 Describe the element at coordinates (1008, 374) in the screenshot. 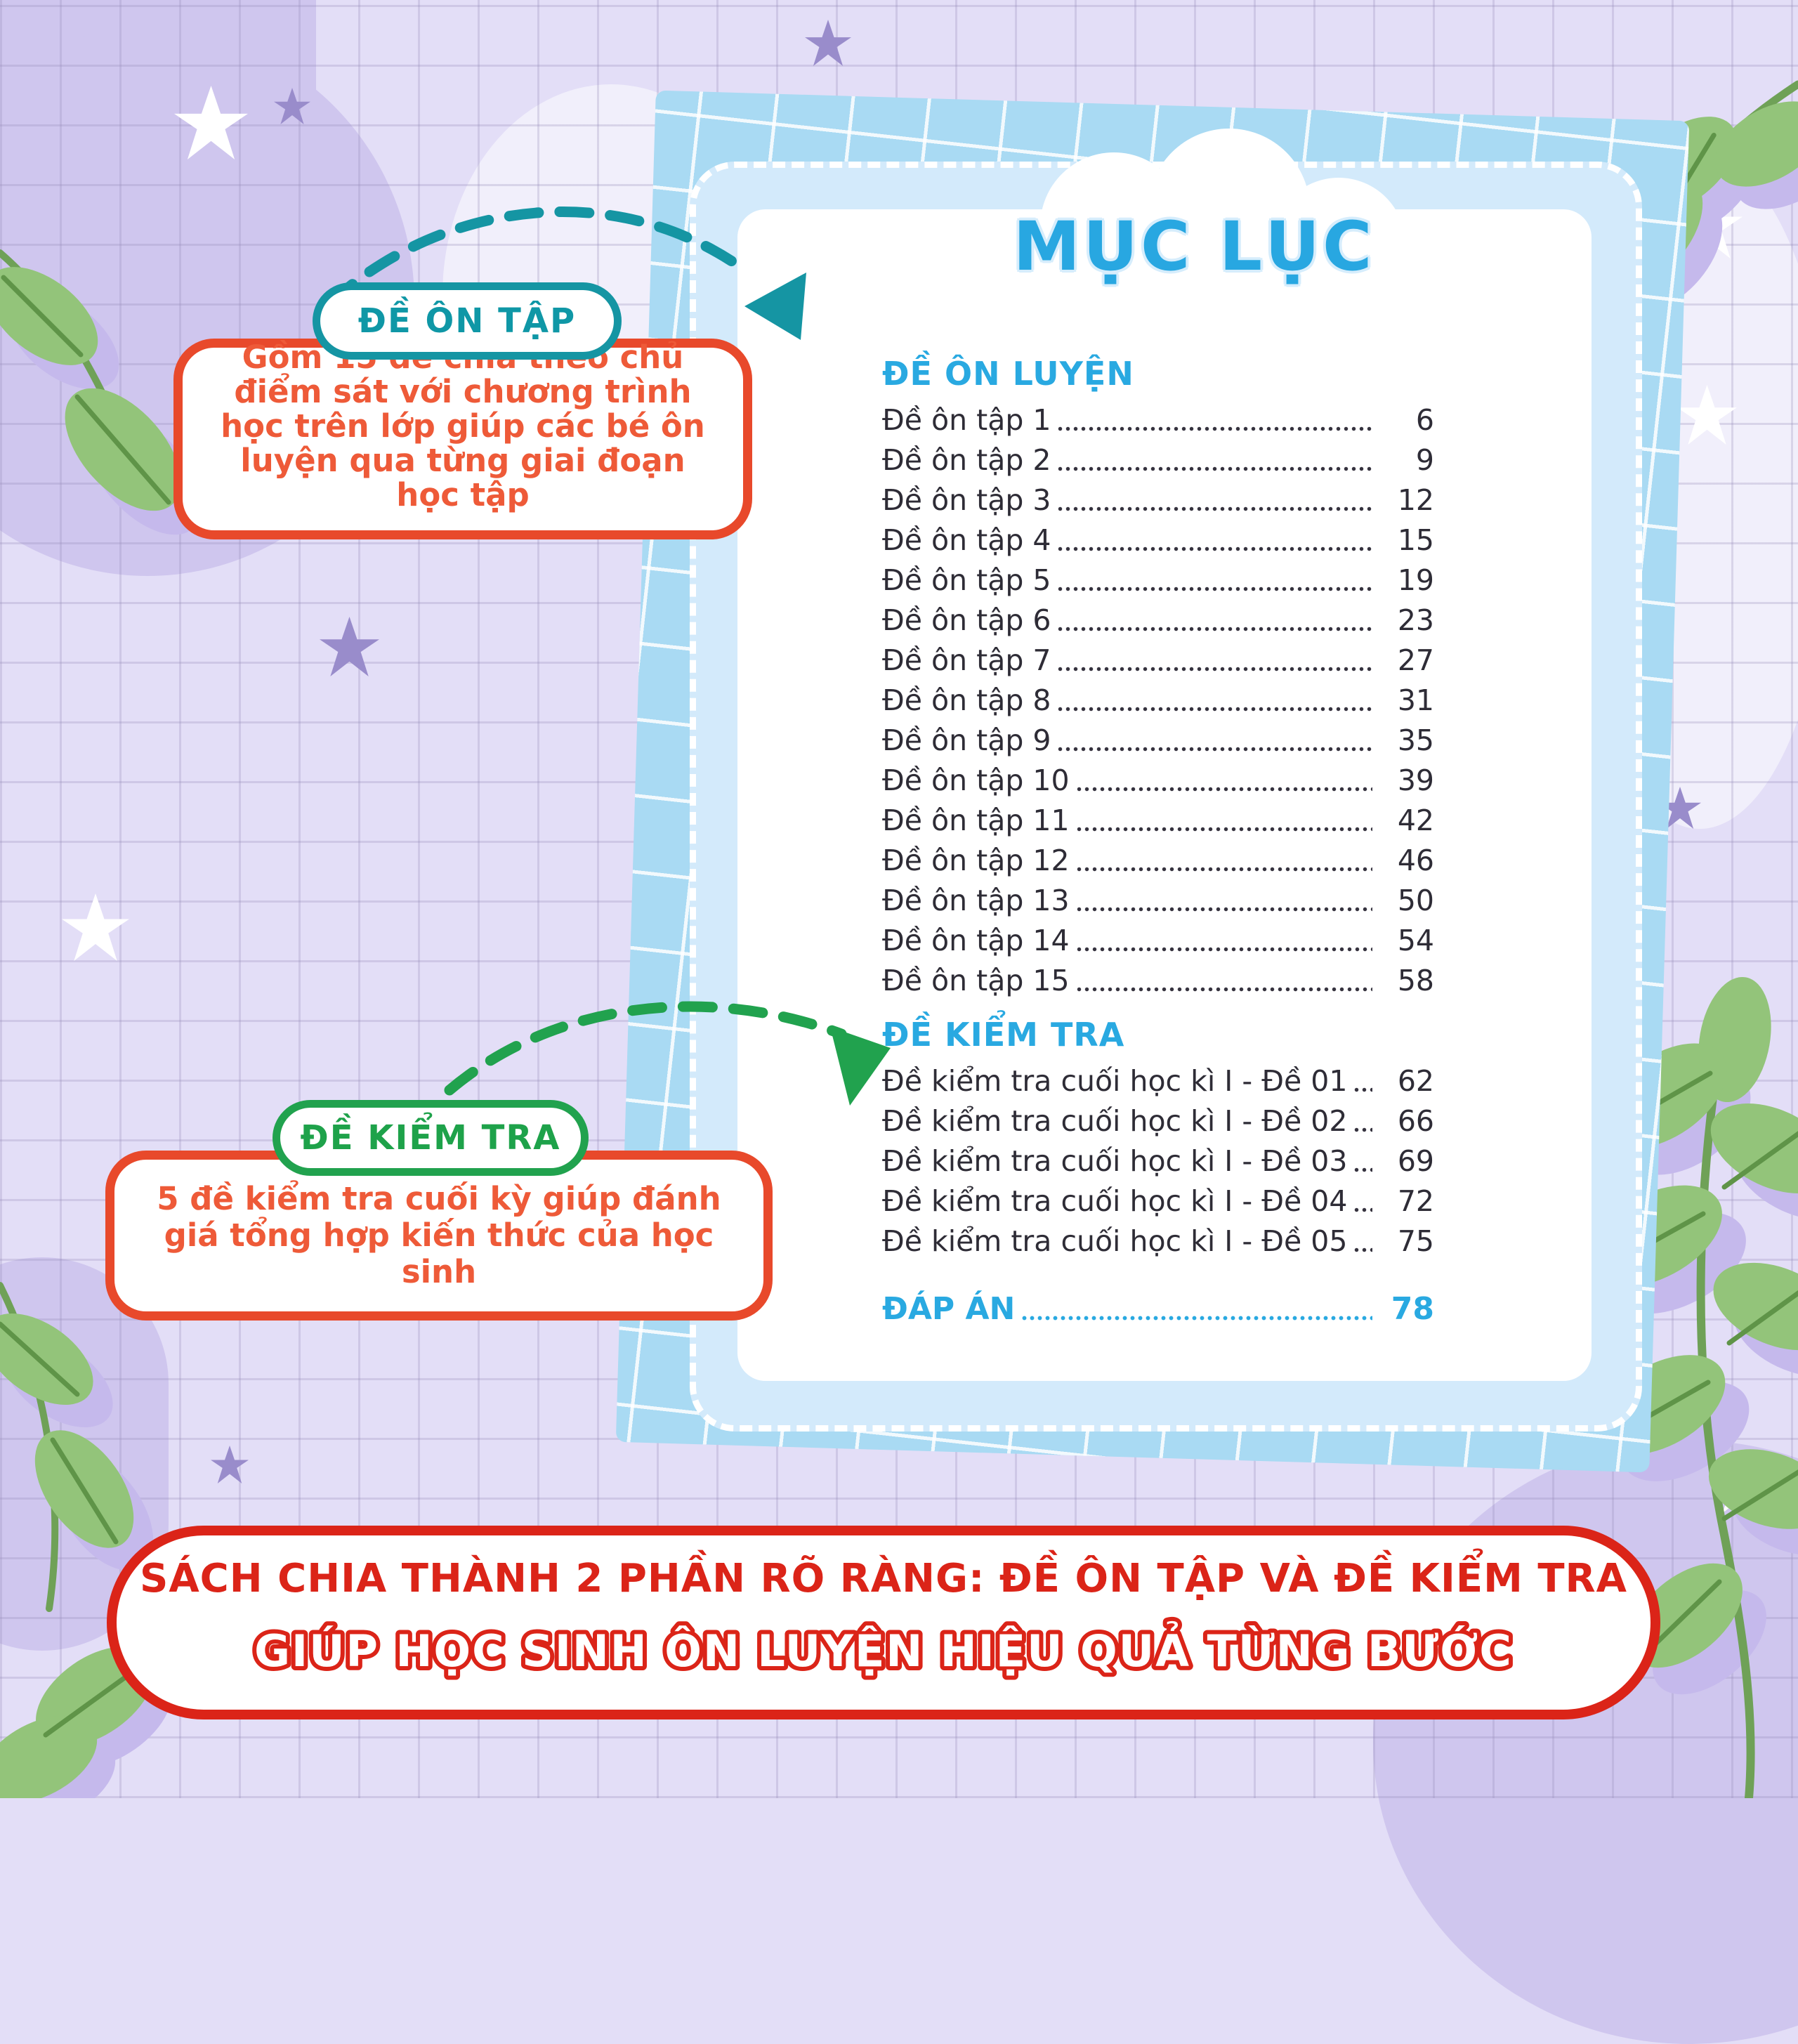

I see `toc-section-heading: ĐỀ ÔN LUYỆN` at that location.